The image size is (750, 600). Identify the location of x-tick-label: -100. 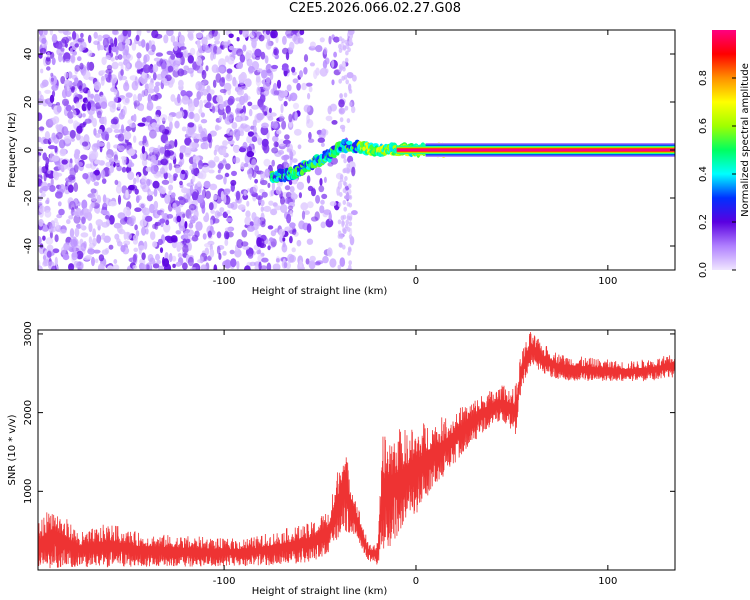
(224, 581).